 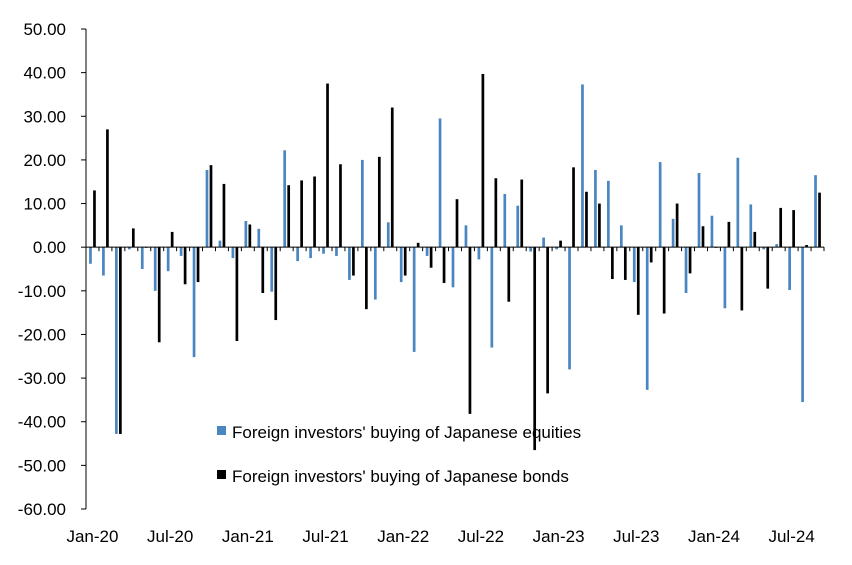 What do you see at coordinates (49, 247) in the screenshot?
I see `y-tick-label: 0.00` at bounding box center [49, 247].